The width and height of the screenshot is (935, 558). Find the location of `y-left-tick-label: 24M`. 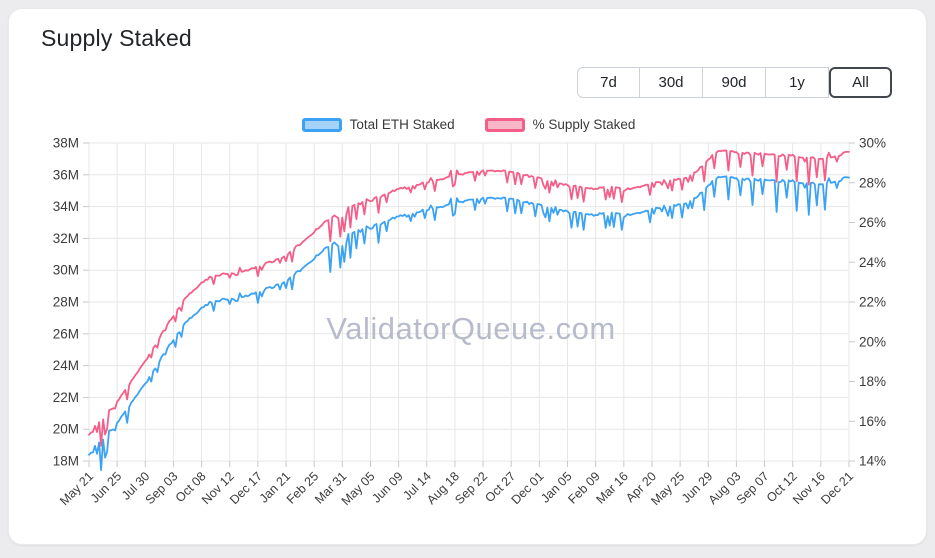

y-left-tick-label: 24M is located at coordinates (66, 365).